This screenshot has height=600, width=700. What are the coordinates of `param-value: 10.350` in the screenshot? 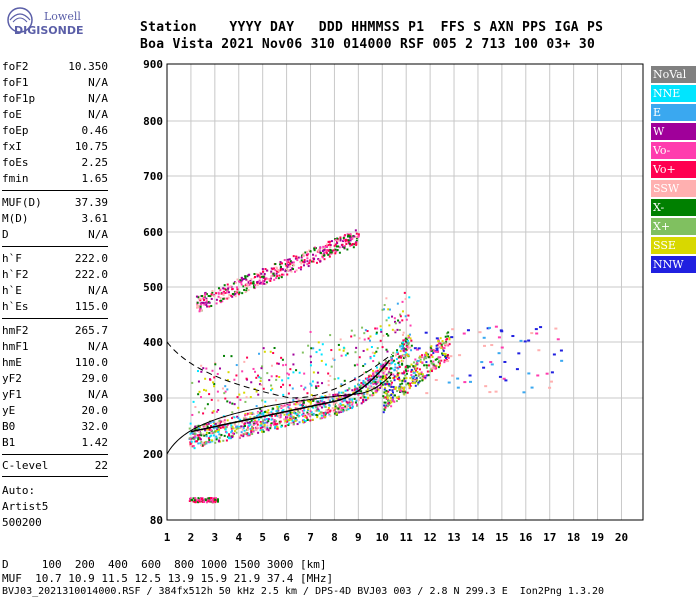 It's located at (88, 66).